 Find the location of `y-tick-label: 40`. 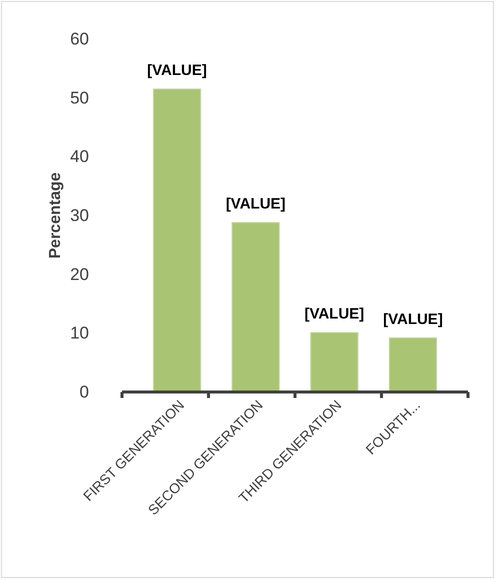

y-tick-label: 40 is located at coordinates (79, 156).